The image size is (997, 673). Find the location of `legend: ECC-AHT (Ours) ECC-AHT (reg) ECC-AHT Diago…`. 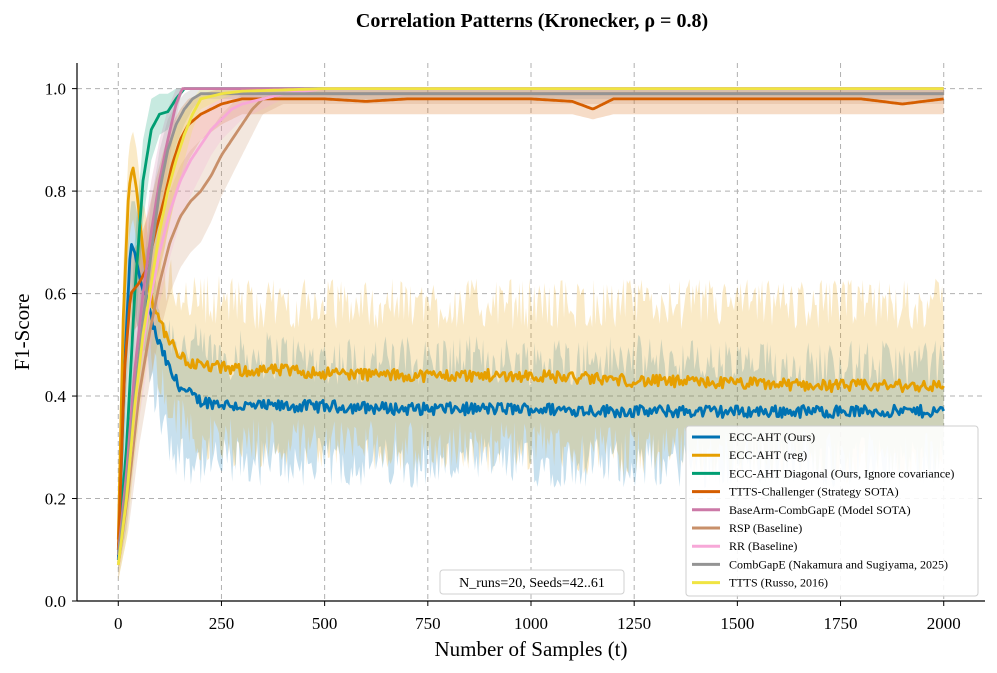

legend: ECC-AHT (Ours) ECC-AHT (reg) ECC-AHT Diago… is located at coordinates (832, 511).